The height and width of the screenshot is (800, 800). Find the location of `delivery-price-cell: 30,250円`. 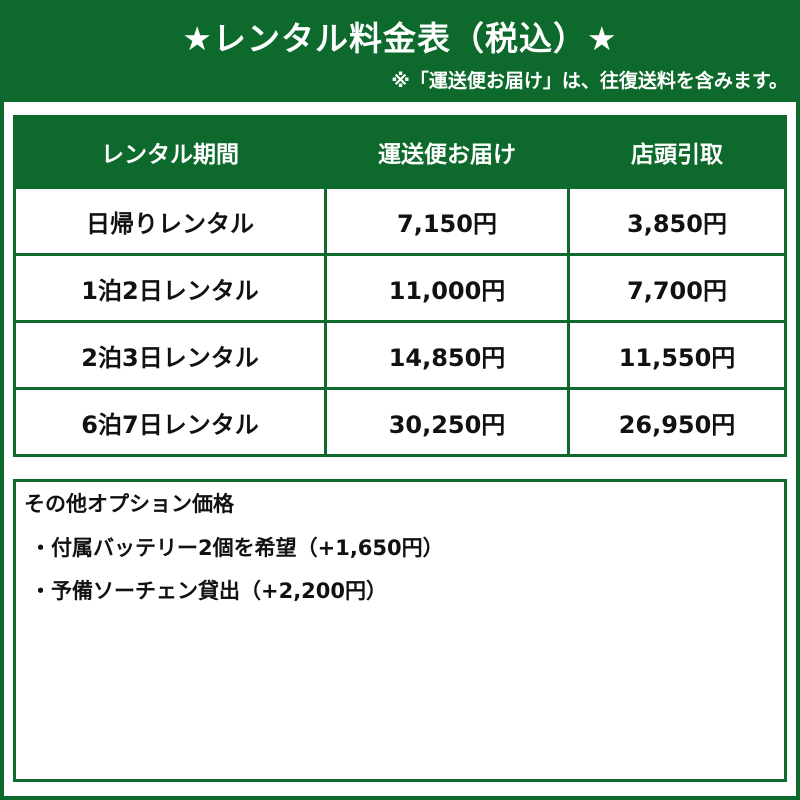

delivery-price-cell: 30,250円 is located at coordinates (447, 422).